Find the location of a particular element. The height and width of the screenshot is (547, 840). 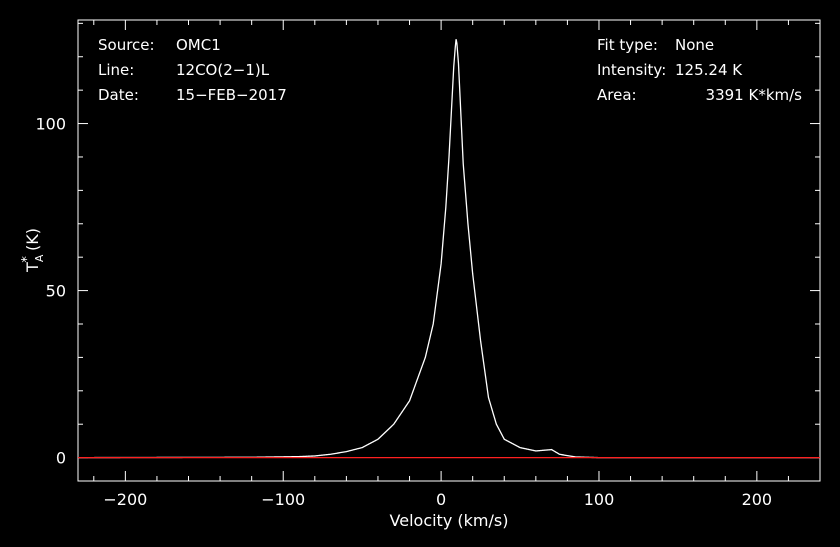

y-axis-label-unit: (K) is located at coordinates (32, 242).